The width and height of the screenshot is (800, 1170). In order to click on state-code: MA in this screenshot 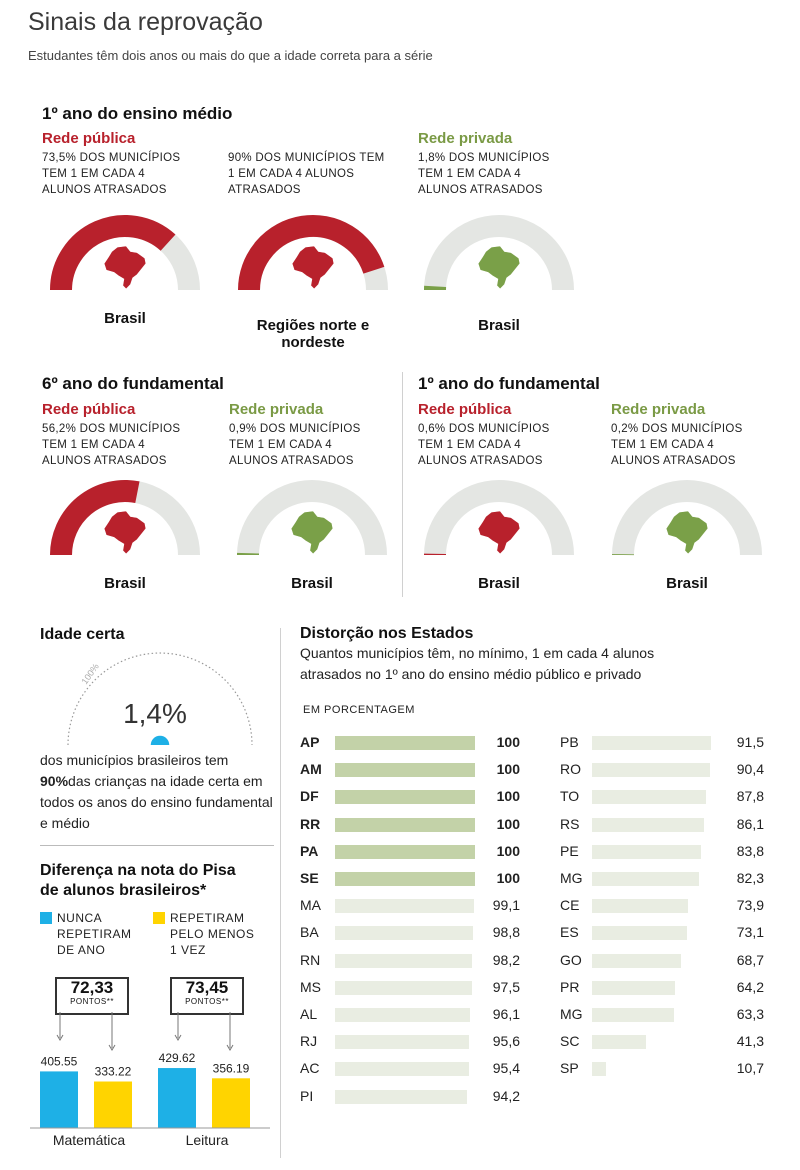, I will do `click(310, 905)`.